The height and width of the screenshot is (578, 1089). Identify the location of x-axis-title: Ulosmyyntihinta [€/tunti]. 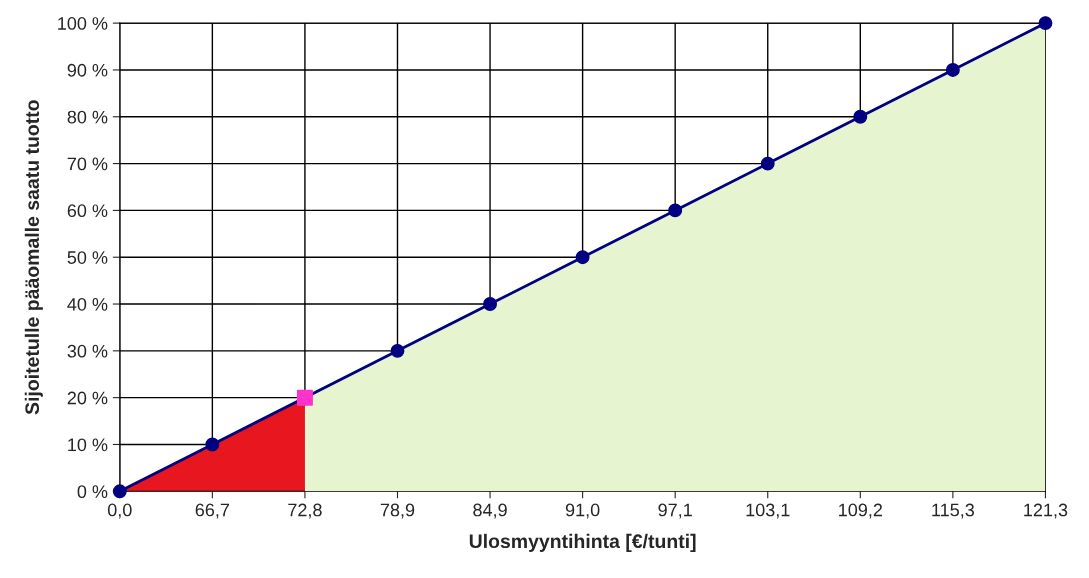
(582, 542).